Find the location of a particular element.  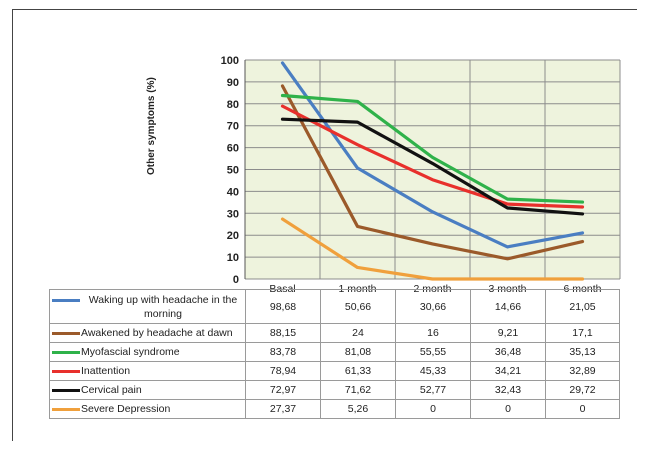

table-cell: 45,33 is located at coordinates (433, 371).